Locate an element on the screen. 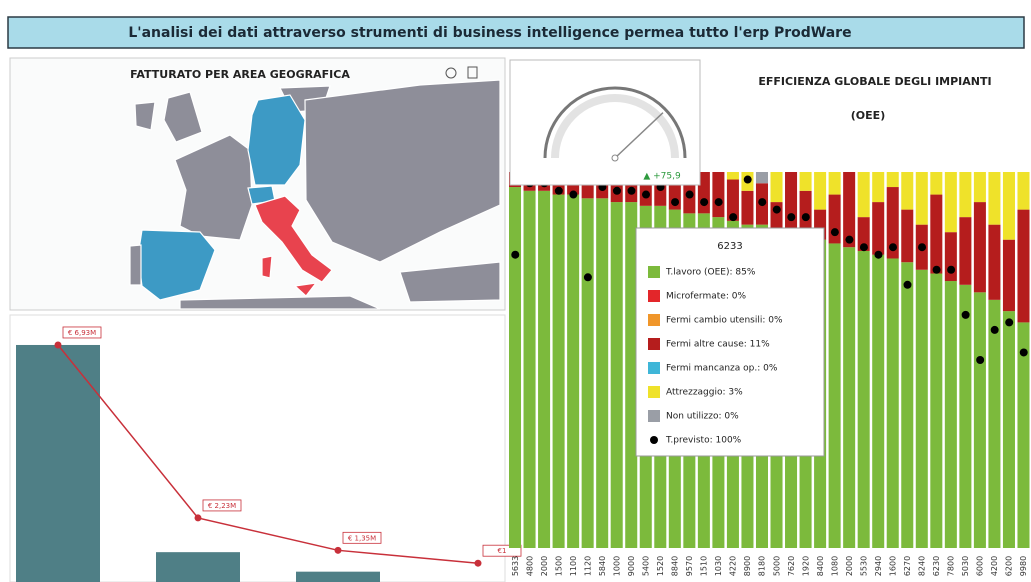  x-tick-label: 1500 is located at coordinates (558, 566).